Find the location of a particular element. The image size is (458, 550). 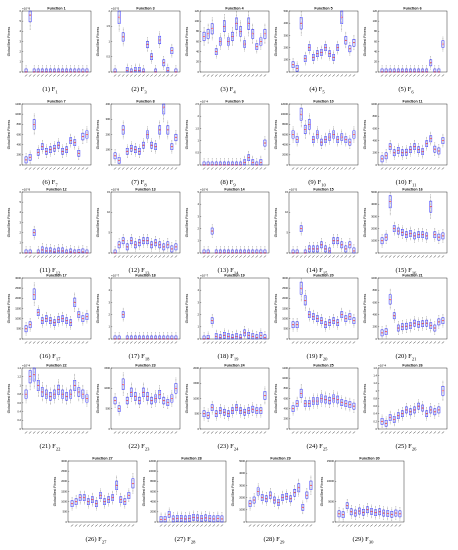

panel-title: Function 21 is located at coordinates (412, 276).